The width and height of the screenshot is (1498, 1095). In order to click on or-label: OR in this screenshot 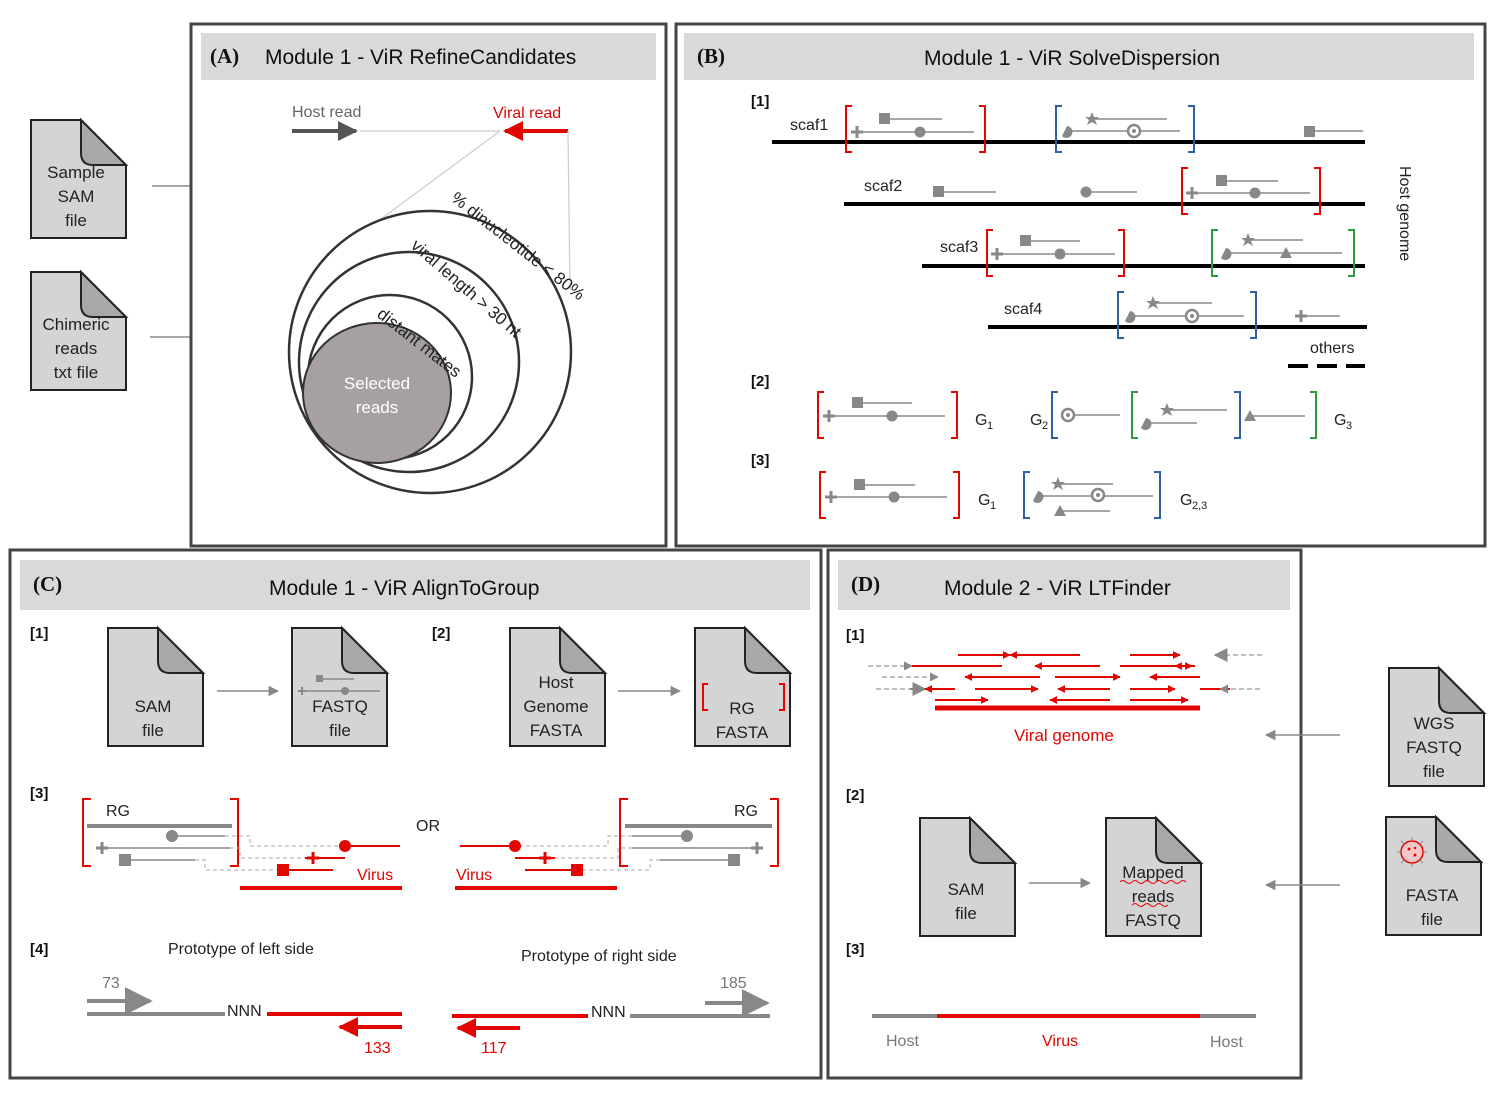, I will do `click(428, 826)`.